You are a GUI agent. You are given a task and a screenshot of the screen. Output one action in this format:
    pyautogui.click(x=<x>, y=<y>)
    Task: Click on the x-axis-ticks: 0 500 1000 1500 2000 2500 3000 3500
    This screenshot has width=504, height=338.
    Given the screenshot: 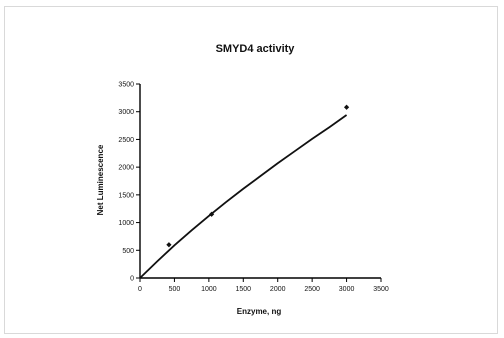 What is the action you would take?
    pyautogui.click(x=263, y=285)
    